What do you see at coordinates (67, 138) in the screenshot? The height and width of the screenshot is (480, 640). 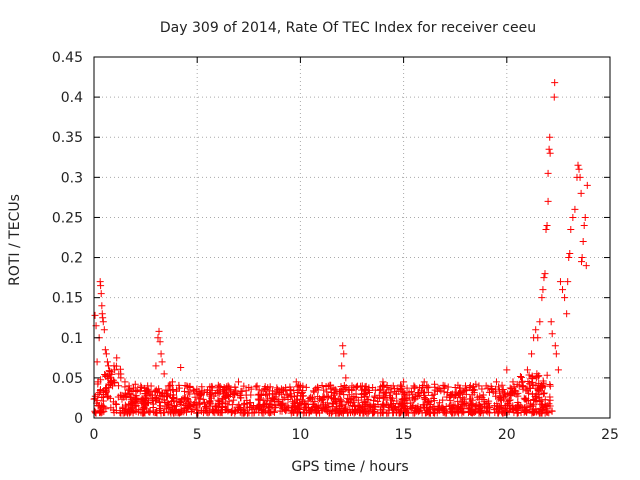 I see `y-tick-label: 0.35` at bounding box center [67, 138].